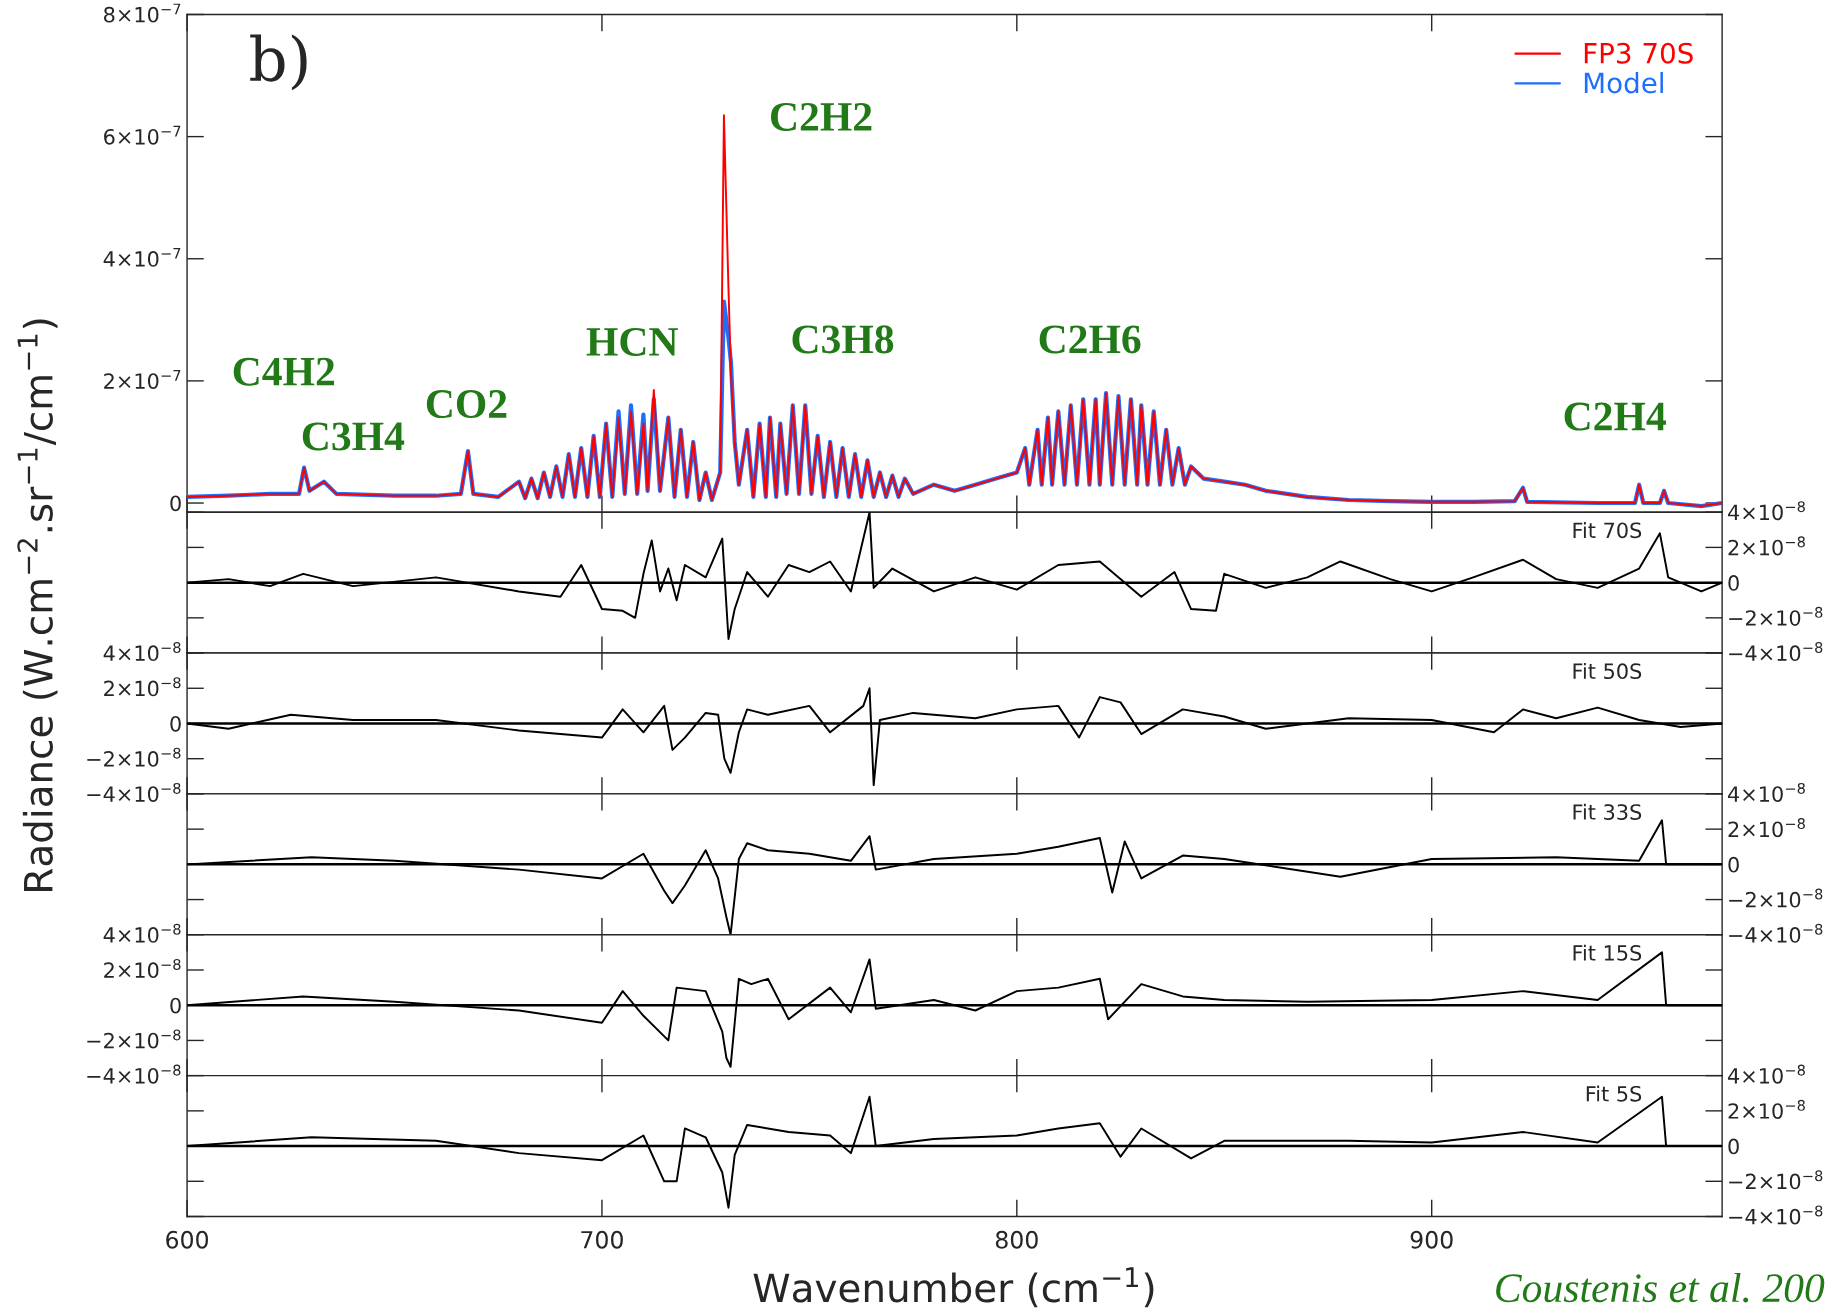 The width and height of the screenshot is (1834, 1316). I want to click on chart-title: Fit 33S, so click(1607, 811).